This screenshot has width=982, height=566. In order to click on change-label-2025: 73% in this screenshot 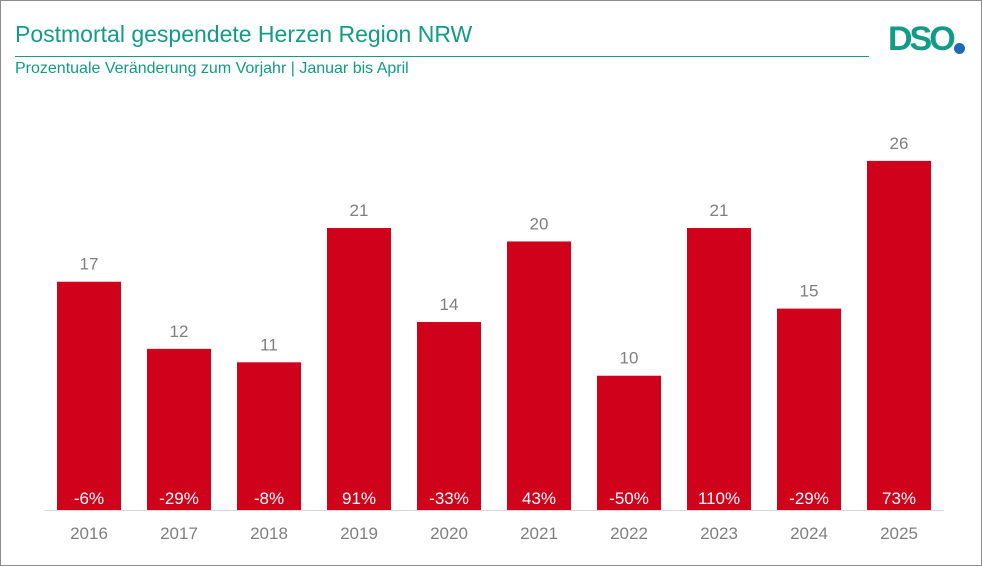, I will do `click(899, 498)`.